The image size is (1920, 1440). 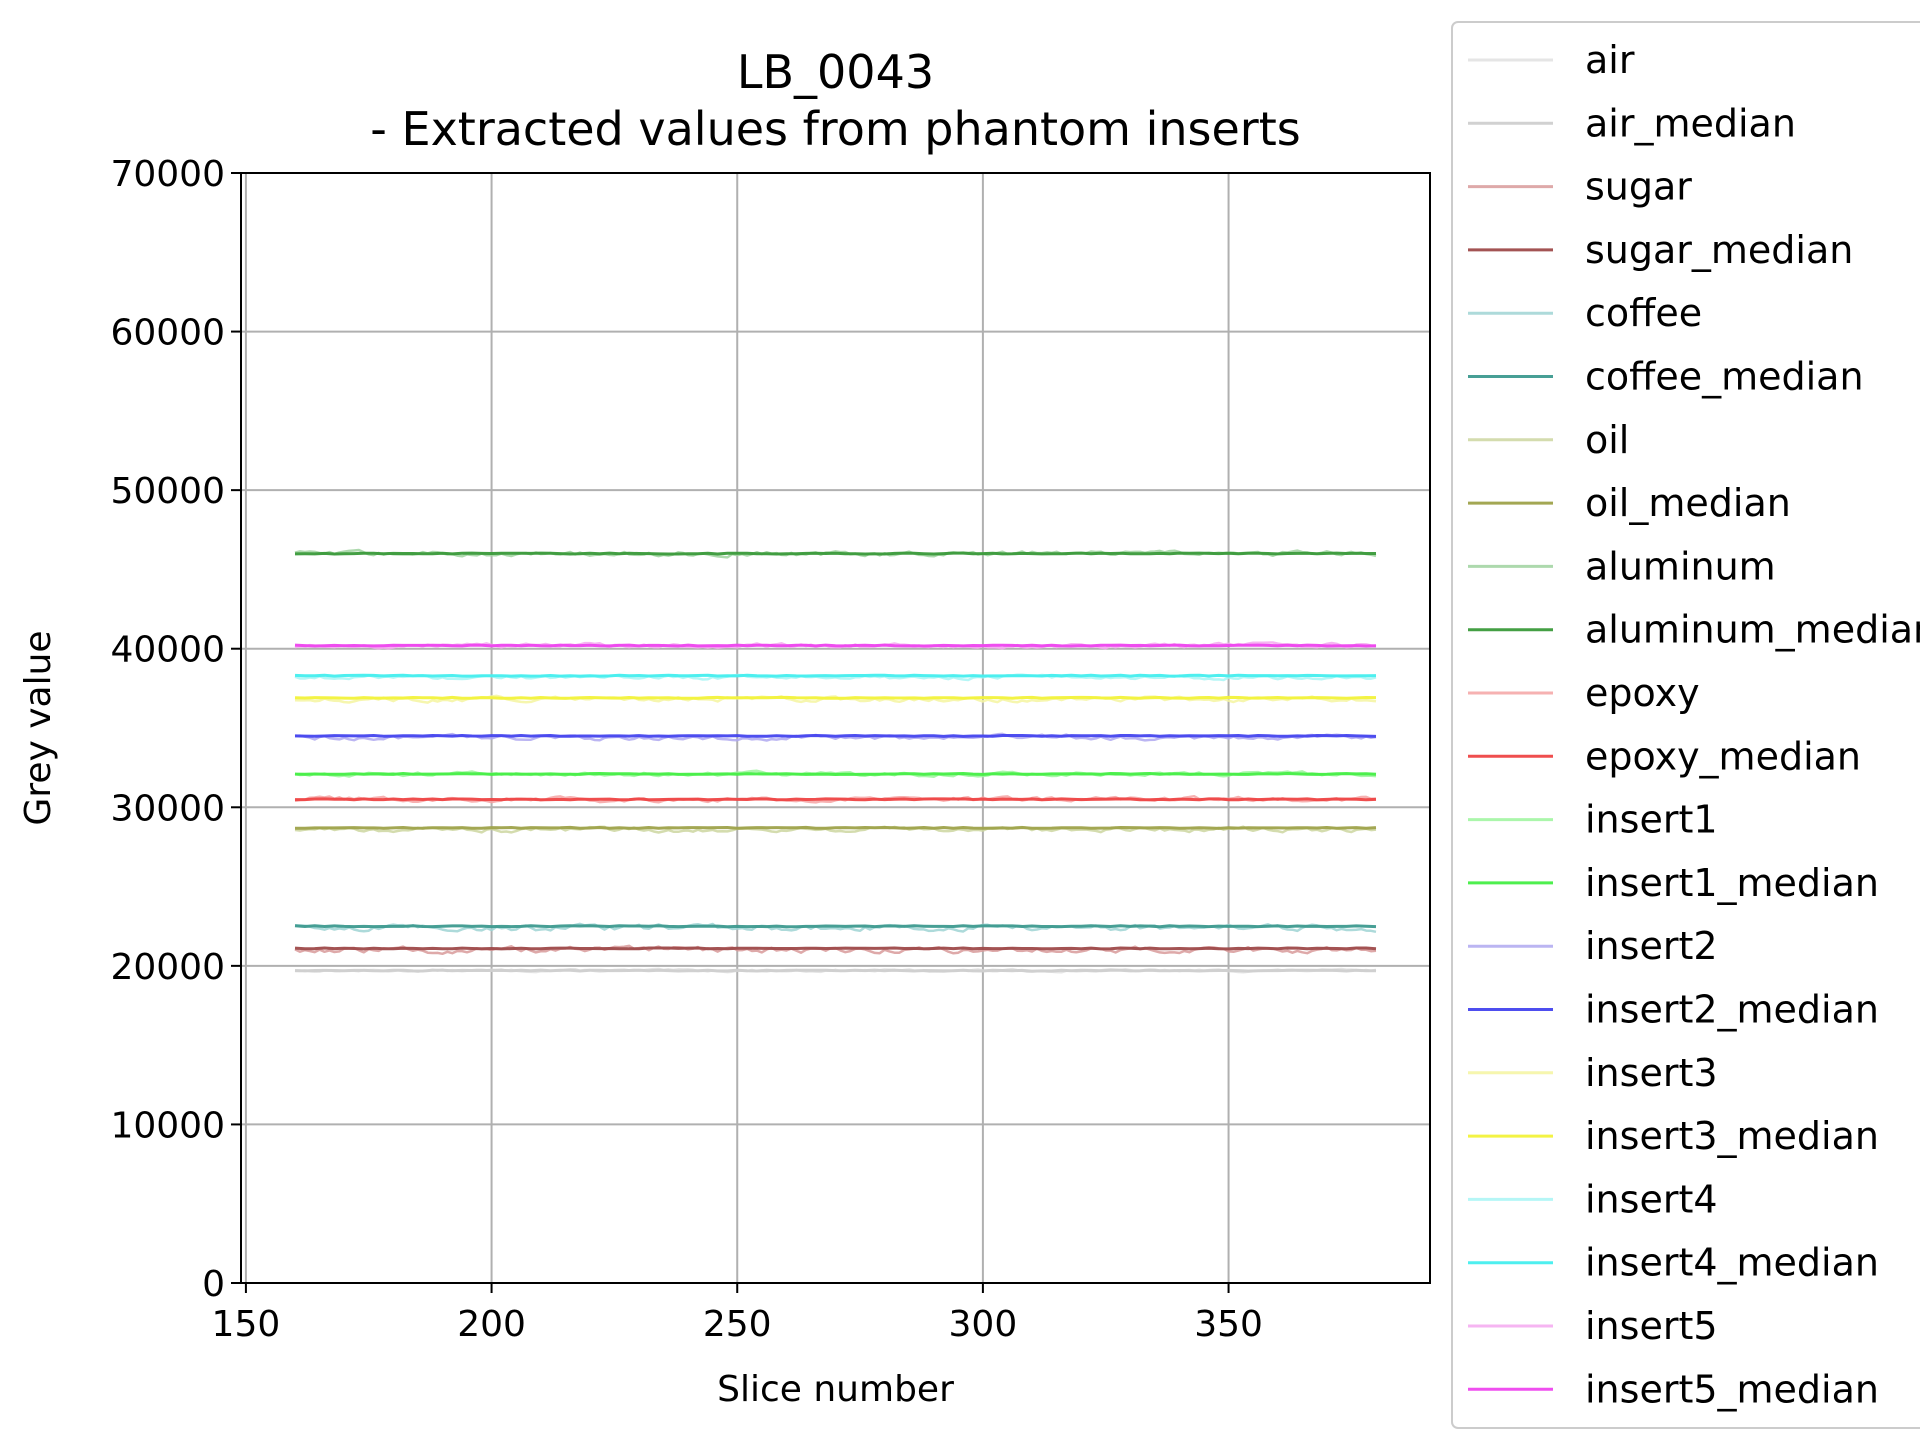 What do you see at coordinates (1732, 1010) in the screenshot?
I see `legend-label: insert2_median` at bounding box center [1732, 1010].